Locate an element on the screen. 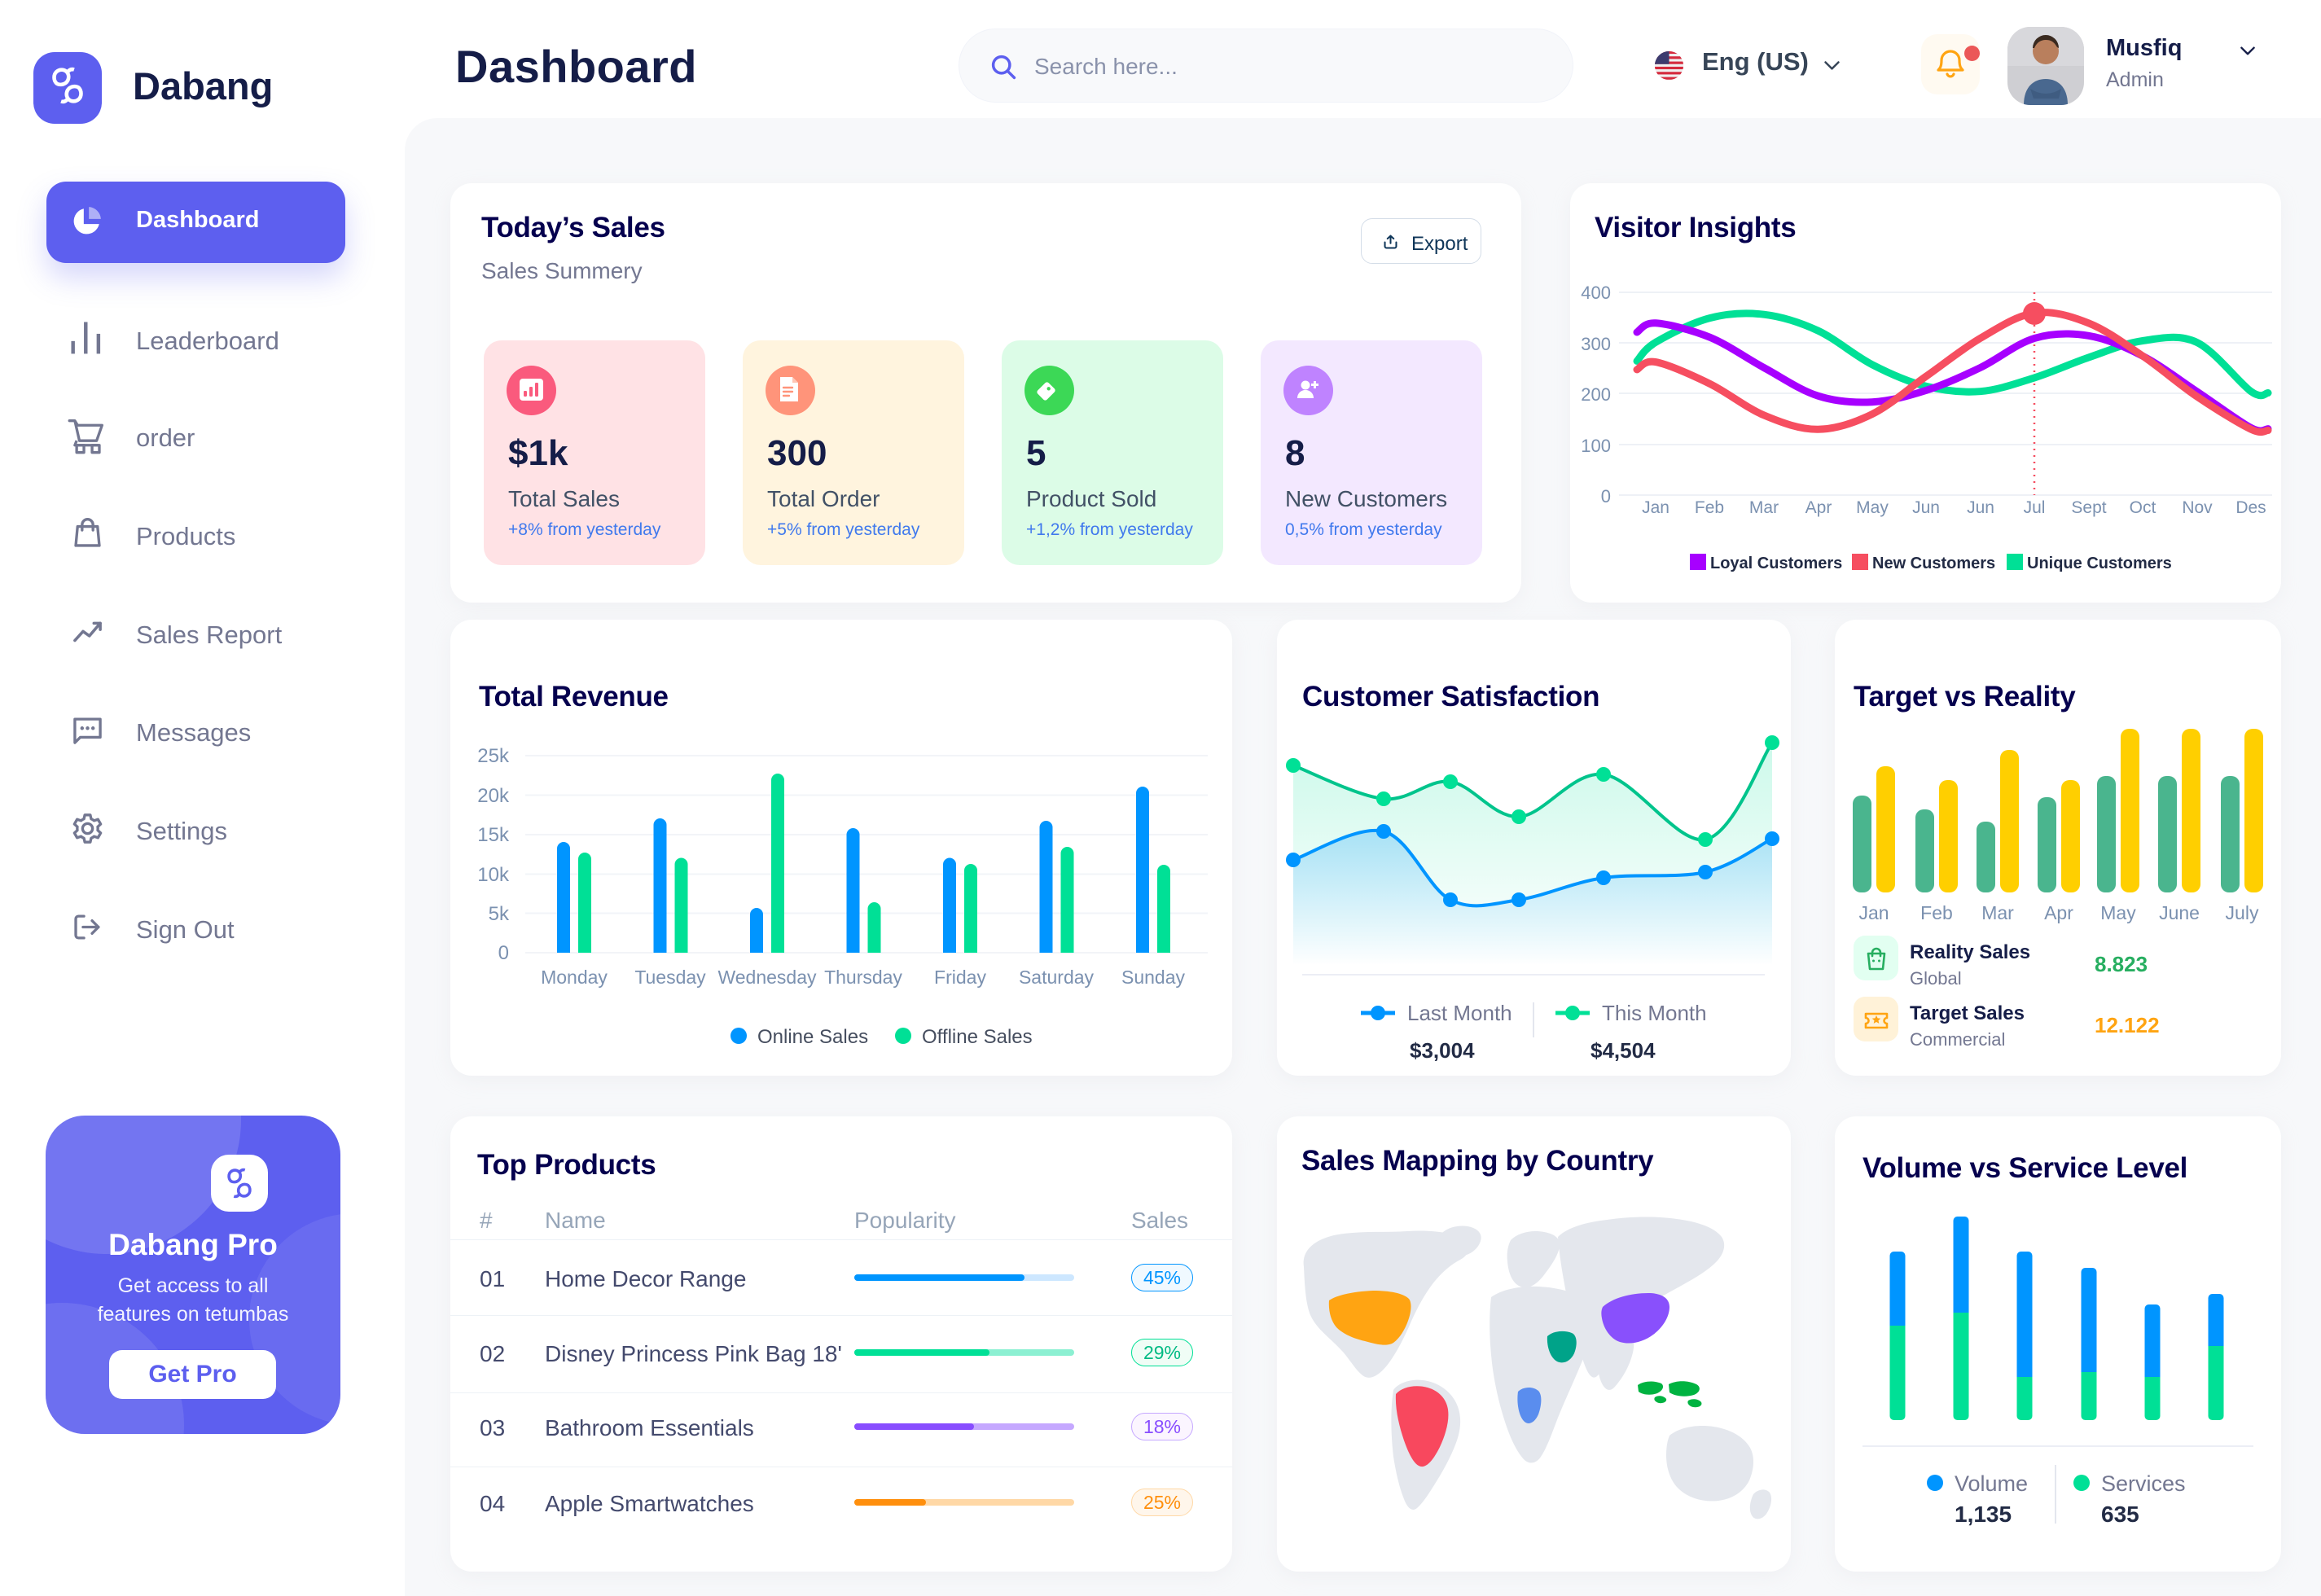  svg-text: Jul is located at coordinates (2035, 508).